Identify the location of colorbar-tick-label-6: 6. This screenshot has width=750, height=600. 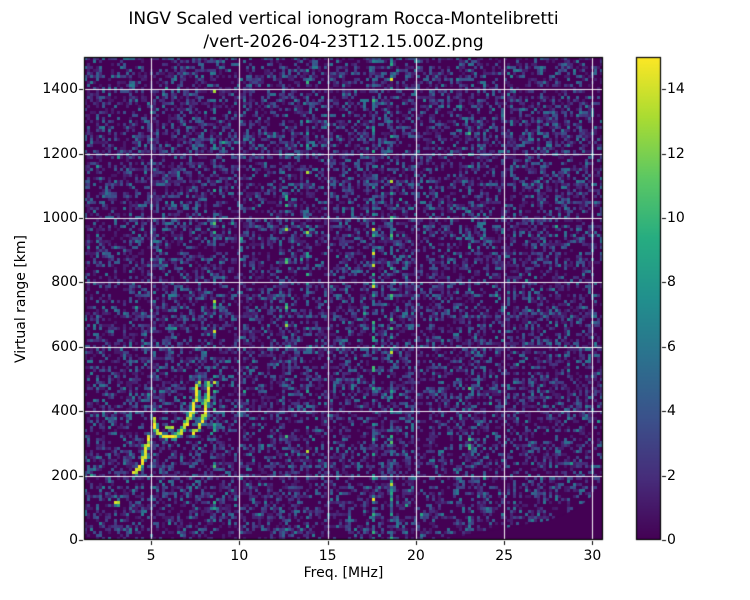
(671, 346).